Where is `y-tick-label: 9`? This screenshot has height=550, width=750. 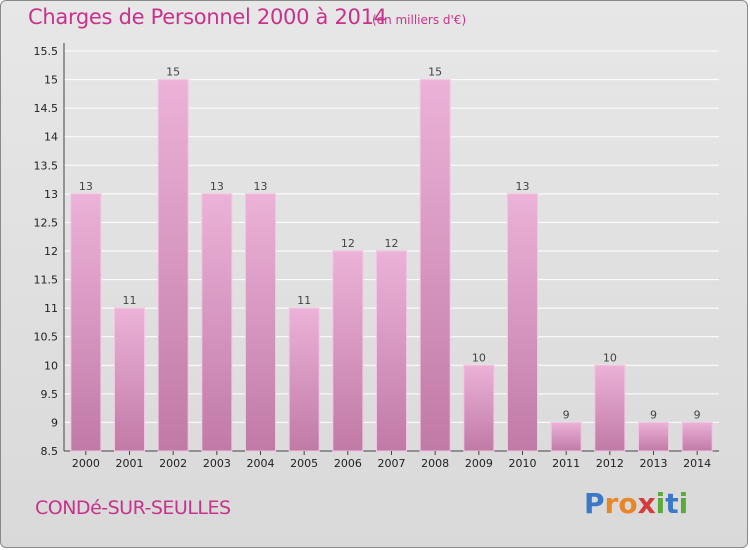
y-tick-label: 9 is located at coordinates (54, 422).